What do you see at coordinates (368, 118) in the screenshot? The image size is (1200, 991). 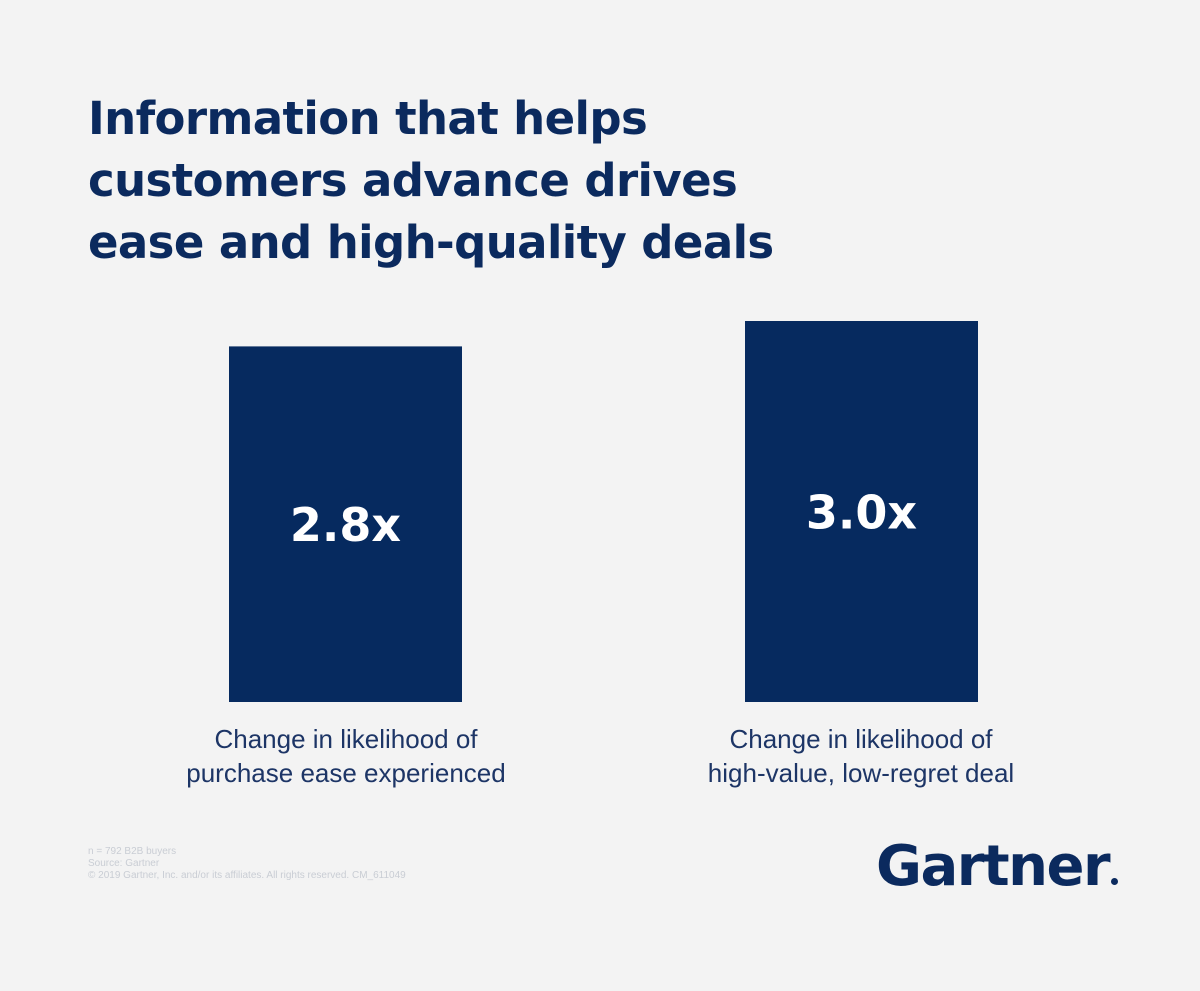 I see `chart-title-line: Information that helps` at bounding box center [368, 118].